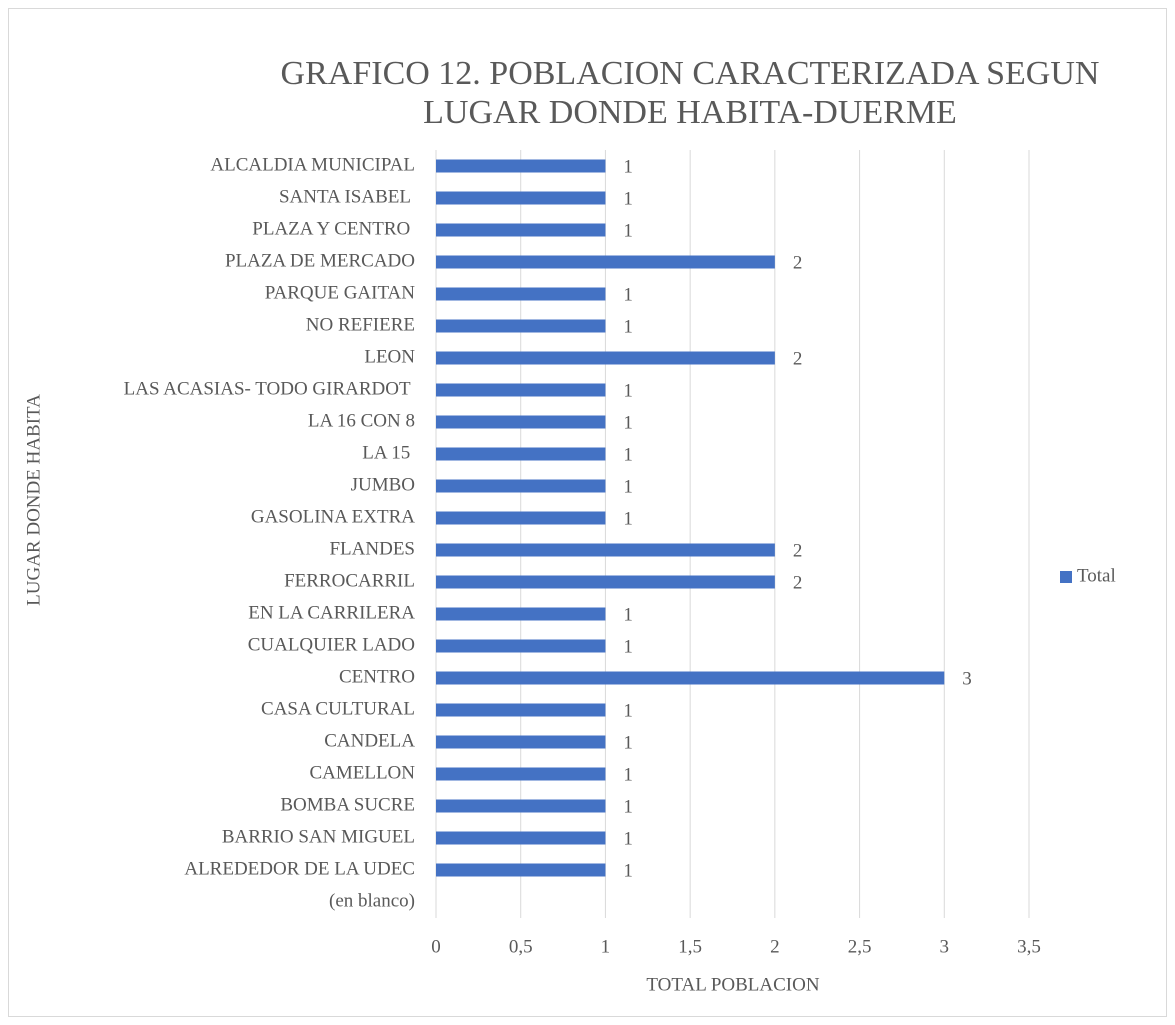 The image size is (1175, 1025). Describe the element at coordinates (299, 868) in the screenshot. I see `y-tick-label: ALREDEDOR DE LA UDEC` at that location.